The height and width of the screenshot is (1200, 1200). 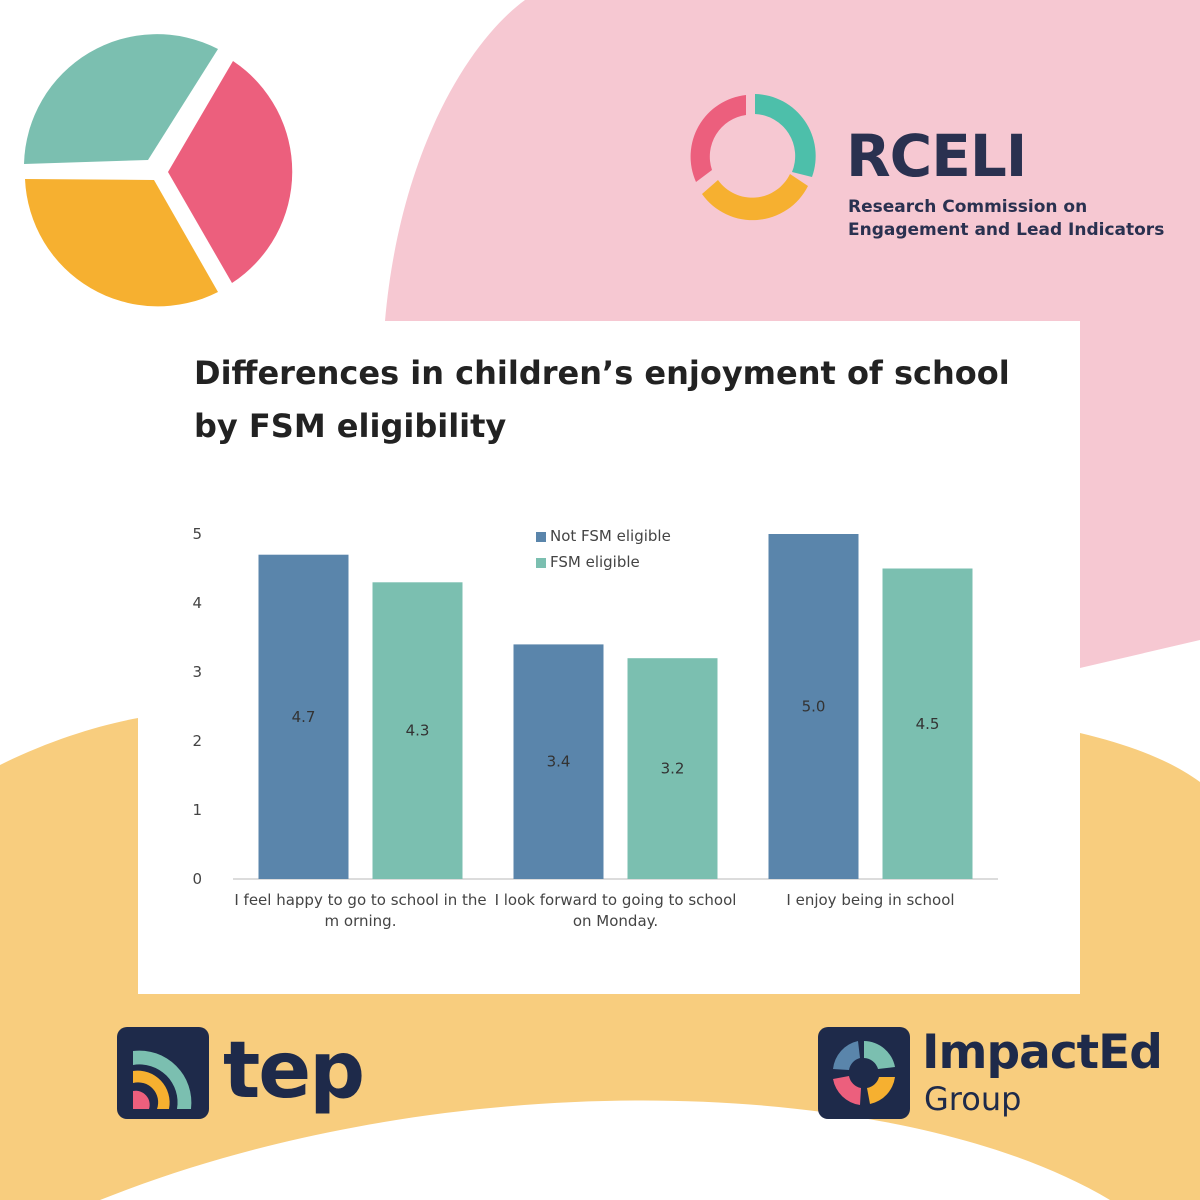 I want to click on y-tick-label-2: 2, so click(x=197, y=741).